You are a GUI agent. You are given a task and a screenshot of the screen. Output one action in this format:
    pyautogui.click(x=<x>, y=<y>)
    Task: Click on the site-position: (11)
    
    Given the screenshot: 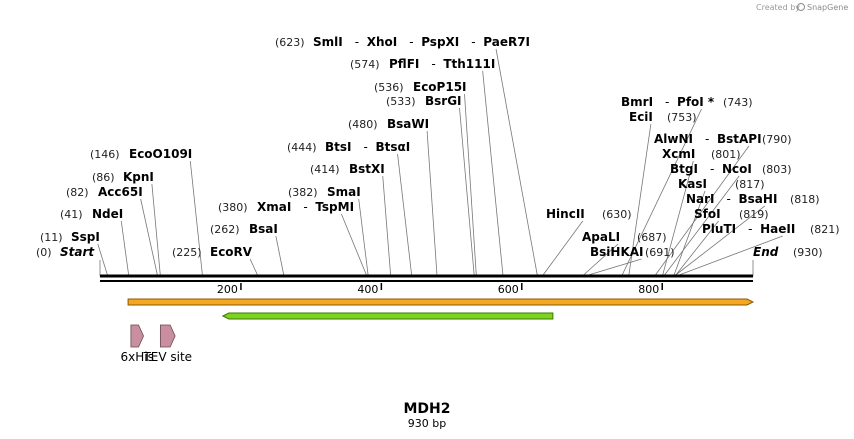 What is the action you would take?
    pyautogui.click(x=51, y=237)
    